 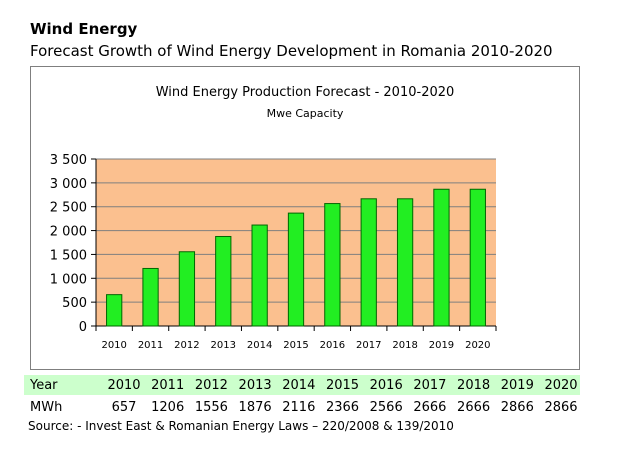 What do you see at coordinates (68, 184) in the screenshot?
I see `y-tick-label: 3 000` at bounding box center [68, 184].